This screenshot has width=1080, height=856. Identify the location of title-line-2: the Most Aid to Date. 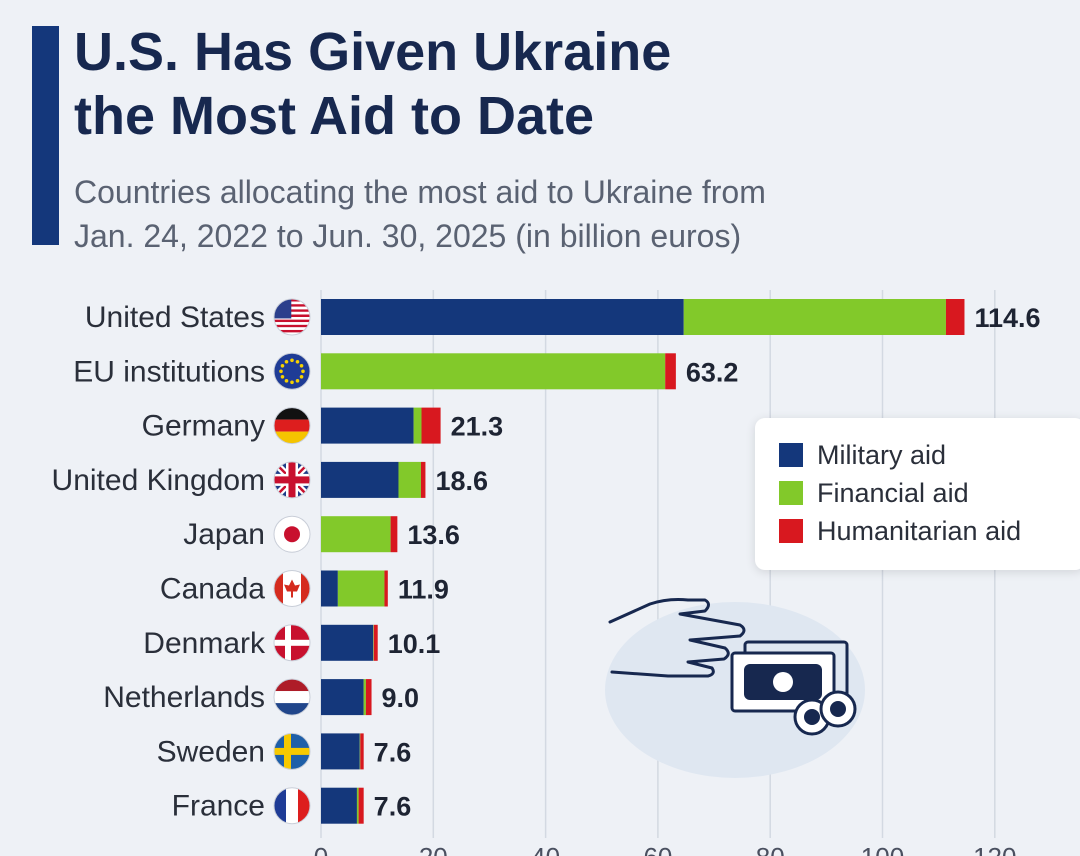
(334, 116).